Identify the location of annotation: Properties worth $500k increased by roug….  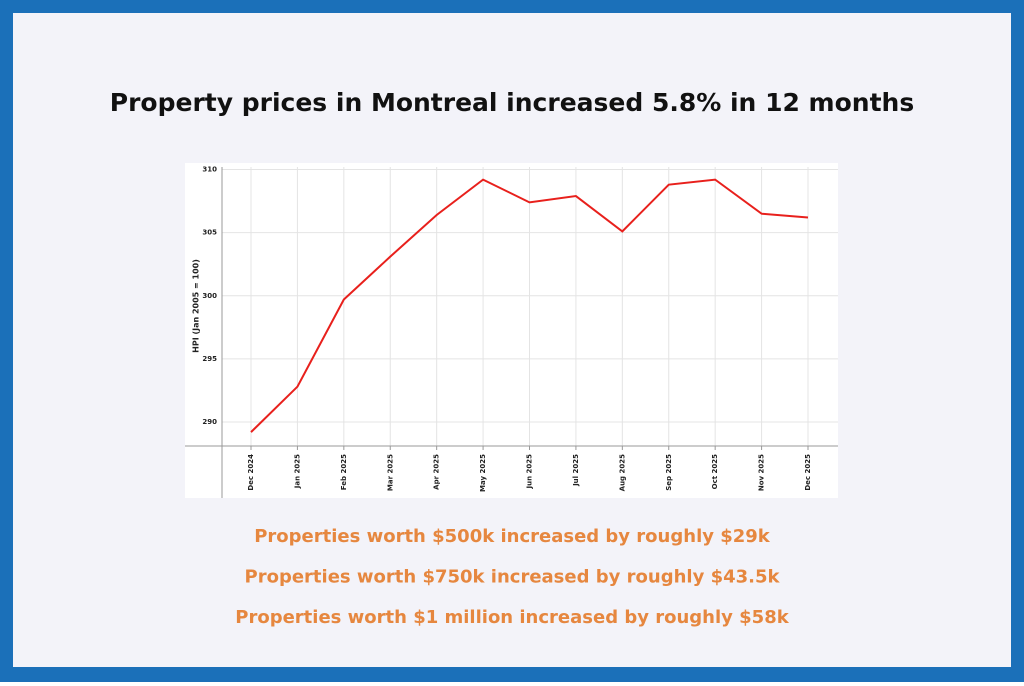
(512, 536).